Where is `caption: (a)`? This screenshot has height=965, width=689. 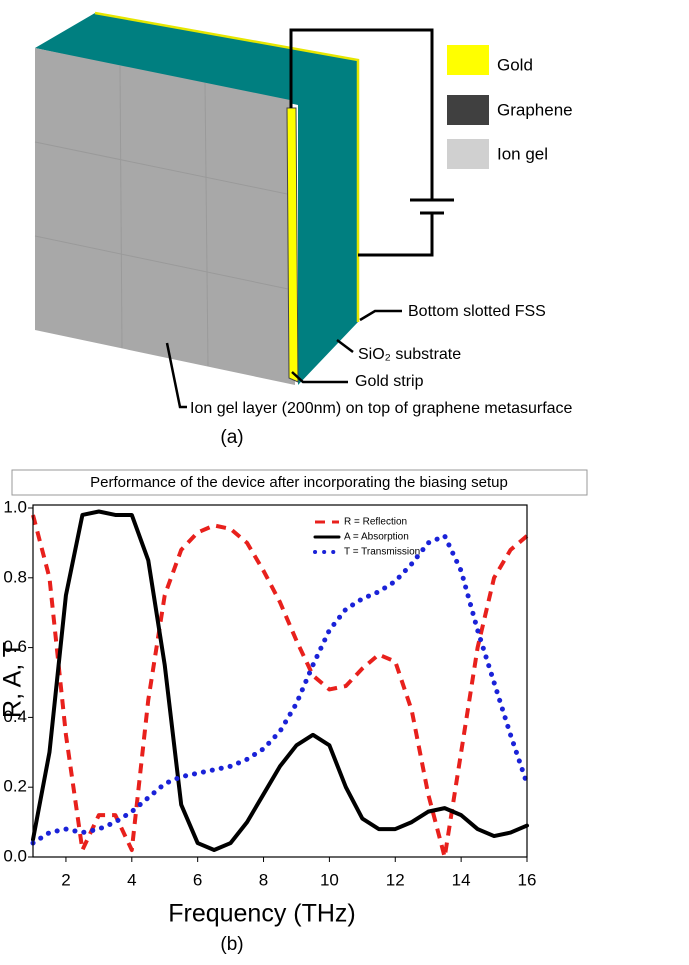 caption: (a) is located at coordinates (231, 437).